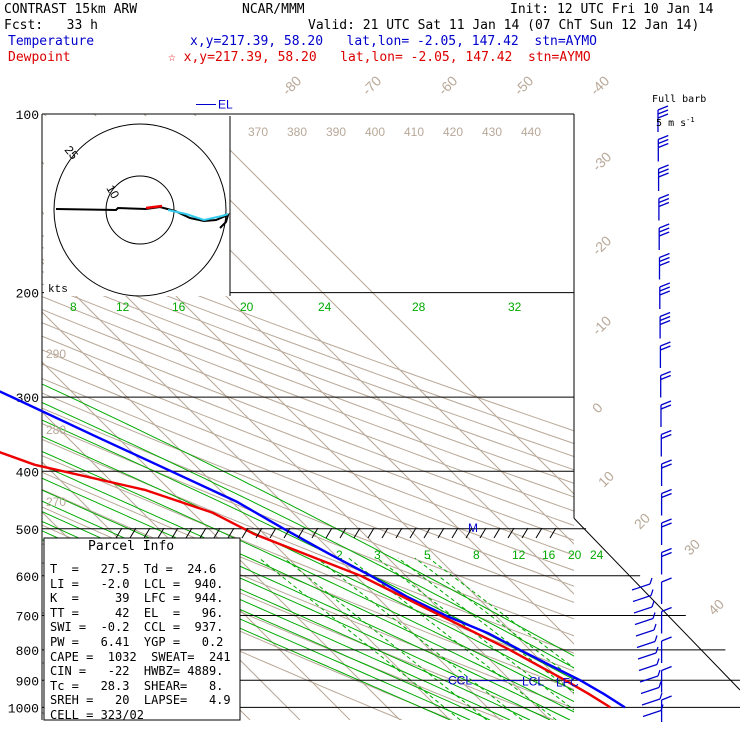 This screenshot has width=740, height=740. What do you see at coordinates (679, 99) in the screenshot?
I see `wind-barb-title-1: Full barb` at bounding box center [679, 99].